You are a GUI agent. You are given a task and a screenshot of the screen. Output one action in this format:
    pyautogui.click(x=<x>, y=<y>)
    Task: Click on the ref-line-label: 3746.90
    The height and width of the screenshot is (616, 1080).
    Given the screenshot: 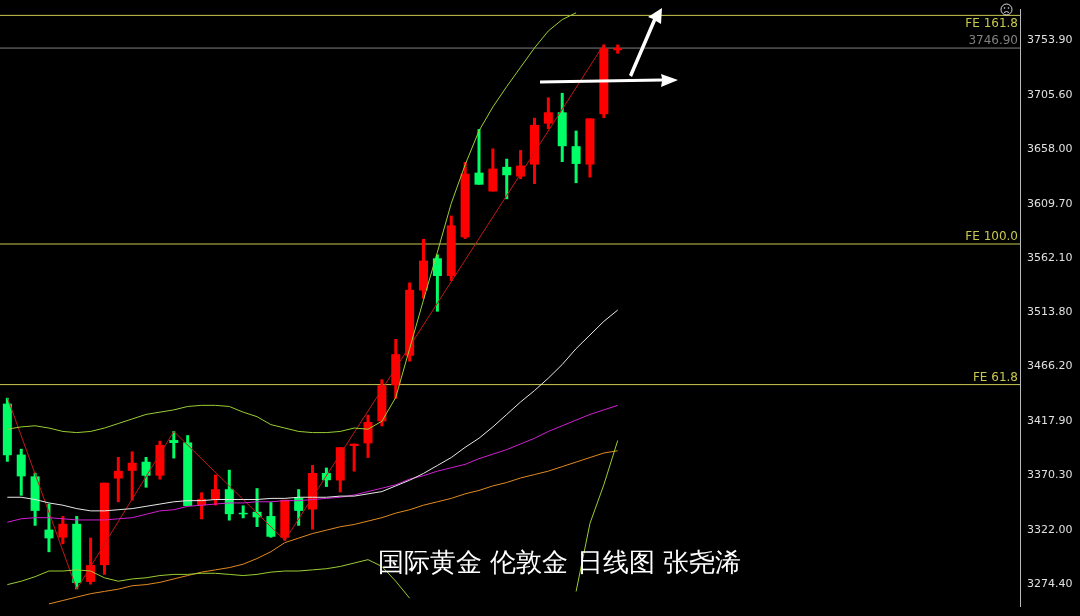 What is the action you would take?
    pyautogui.click(x=993, y=40)
    